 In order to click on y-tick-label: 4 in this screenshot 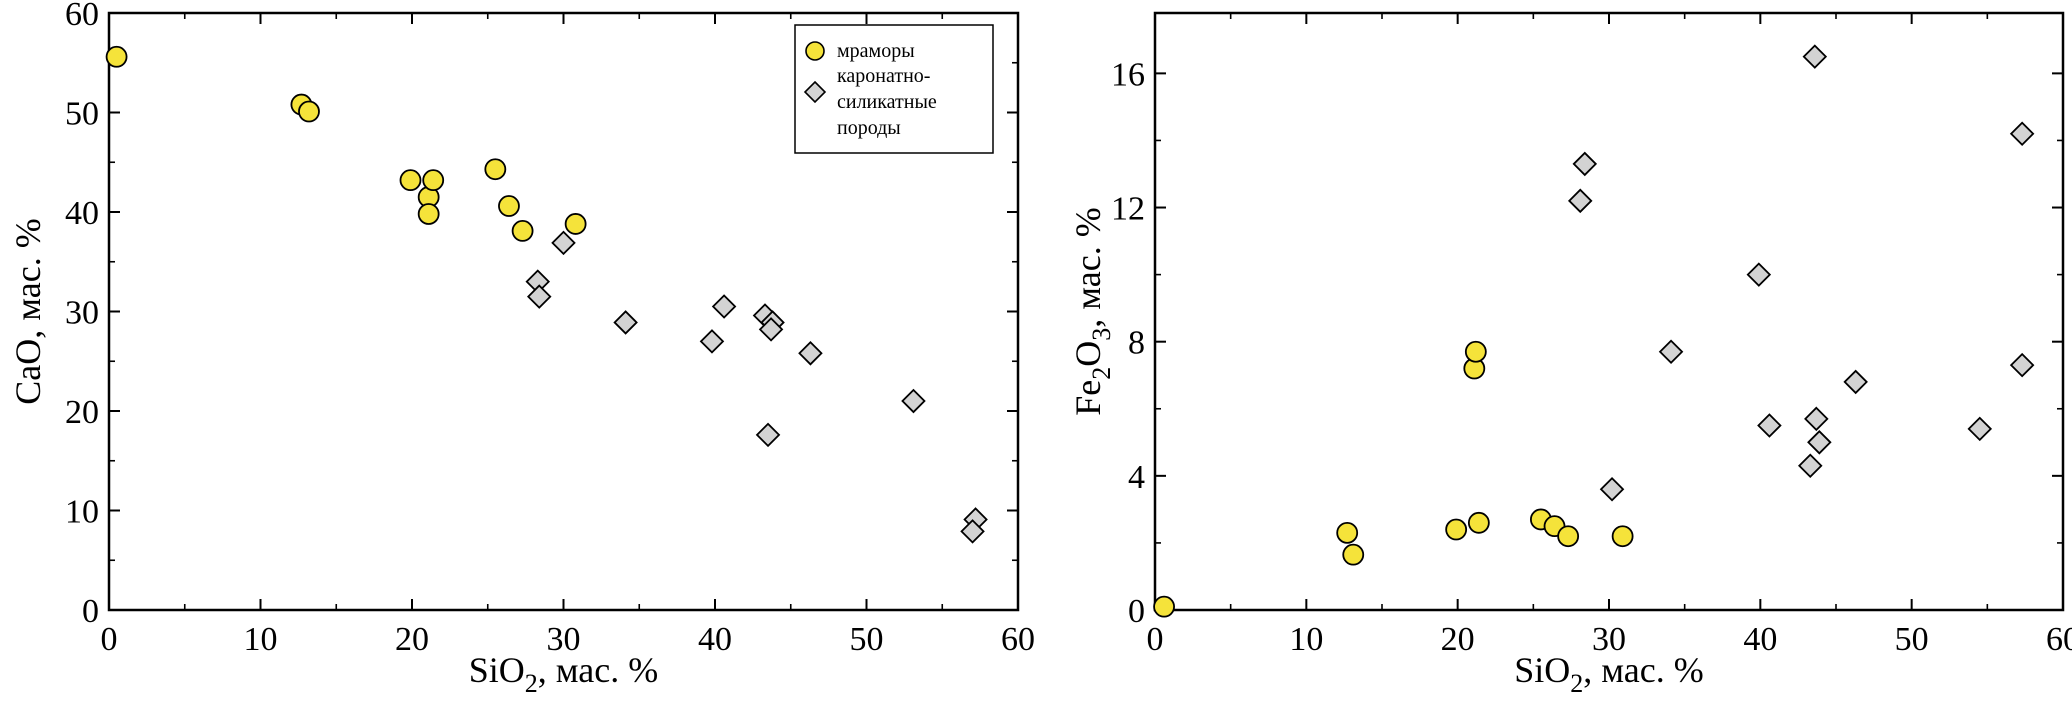, I will do `click(1136, 477)`.